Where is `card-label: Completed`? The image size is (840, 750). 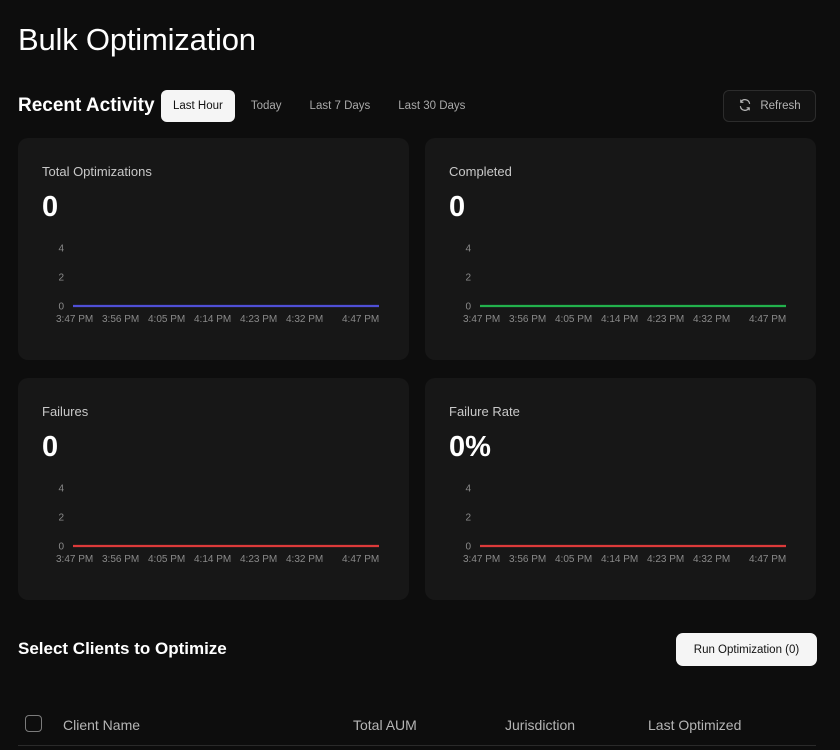
card-label: Completed is located at coordinates (480, 171).